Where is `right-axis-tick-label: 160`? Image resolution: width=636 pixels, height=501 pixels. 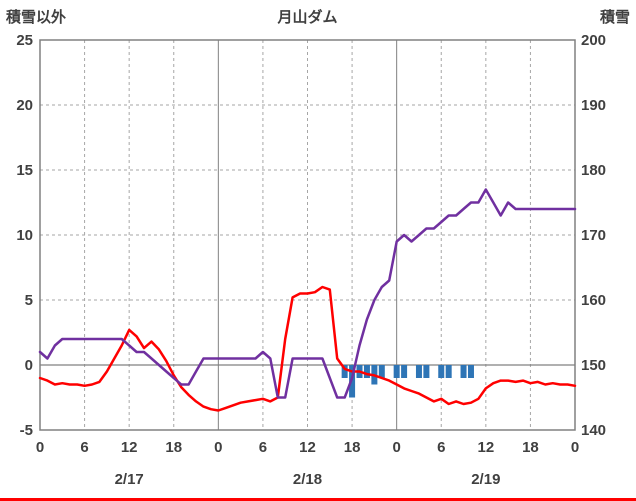 right-axis-tick-label: 160 is located at coordinates (593, 300).